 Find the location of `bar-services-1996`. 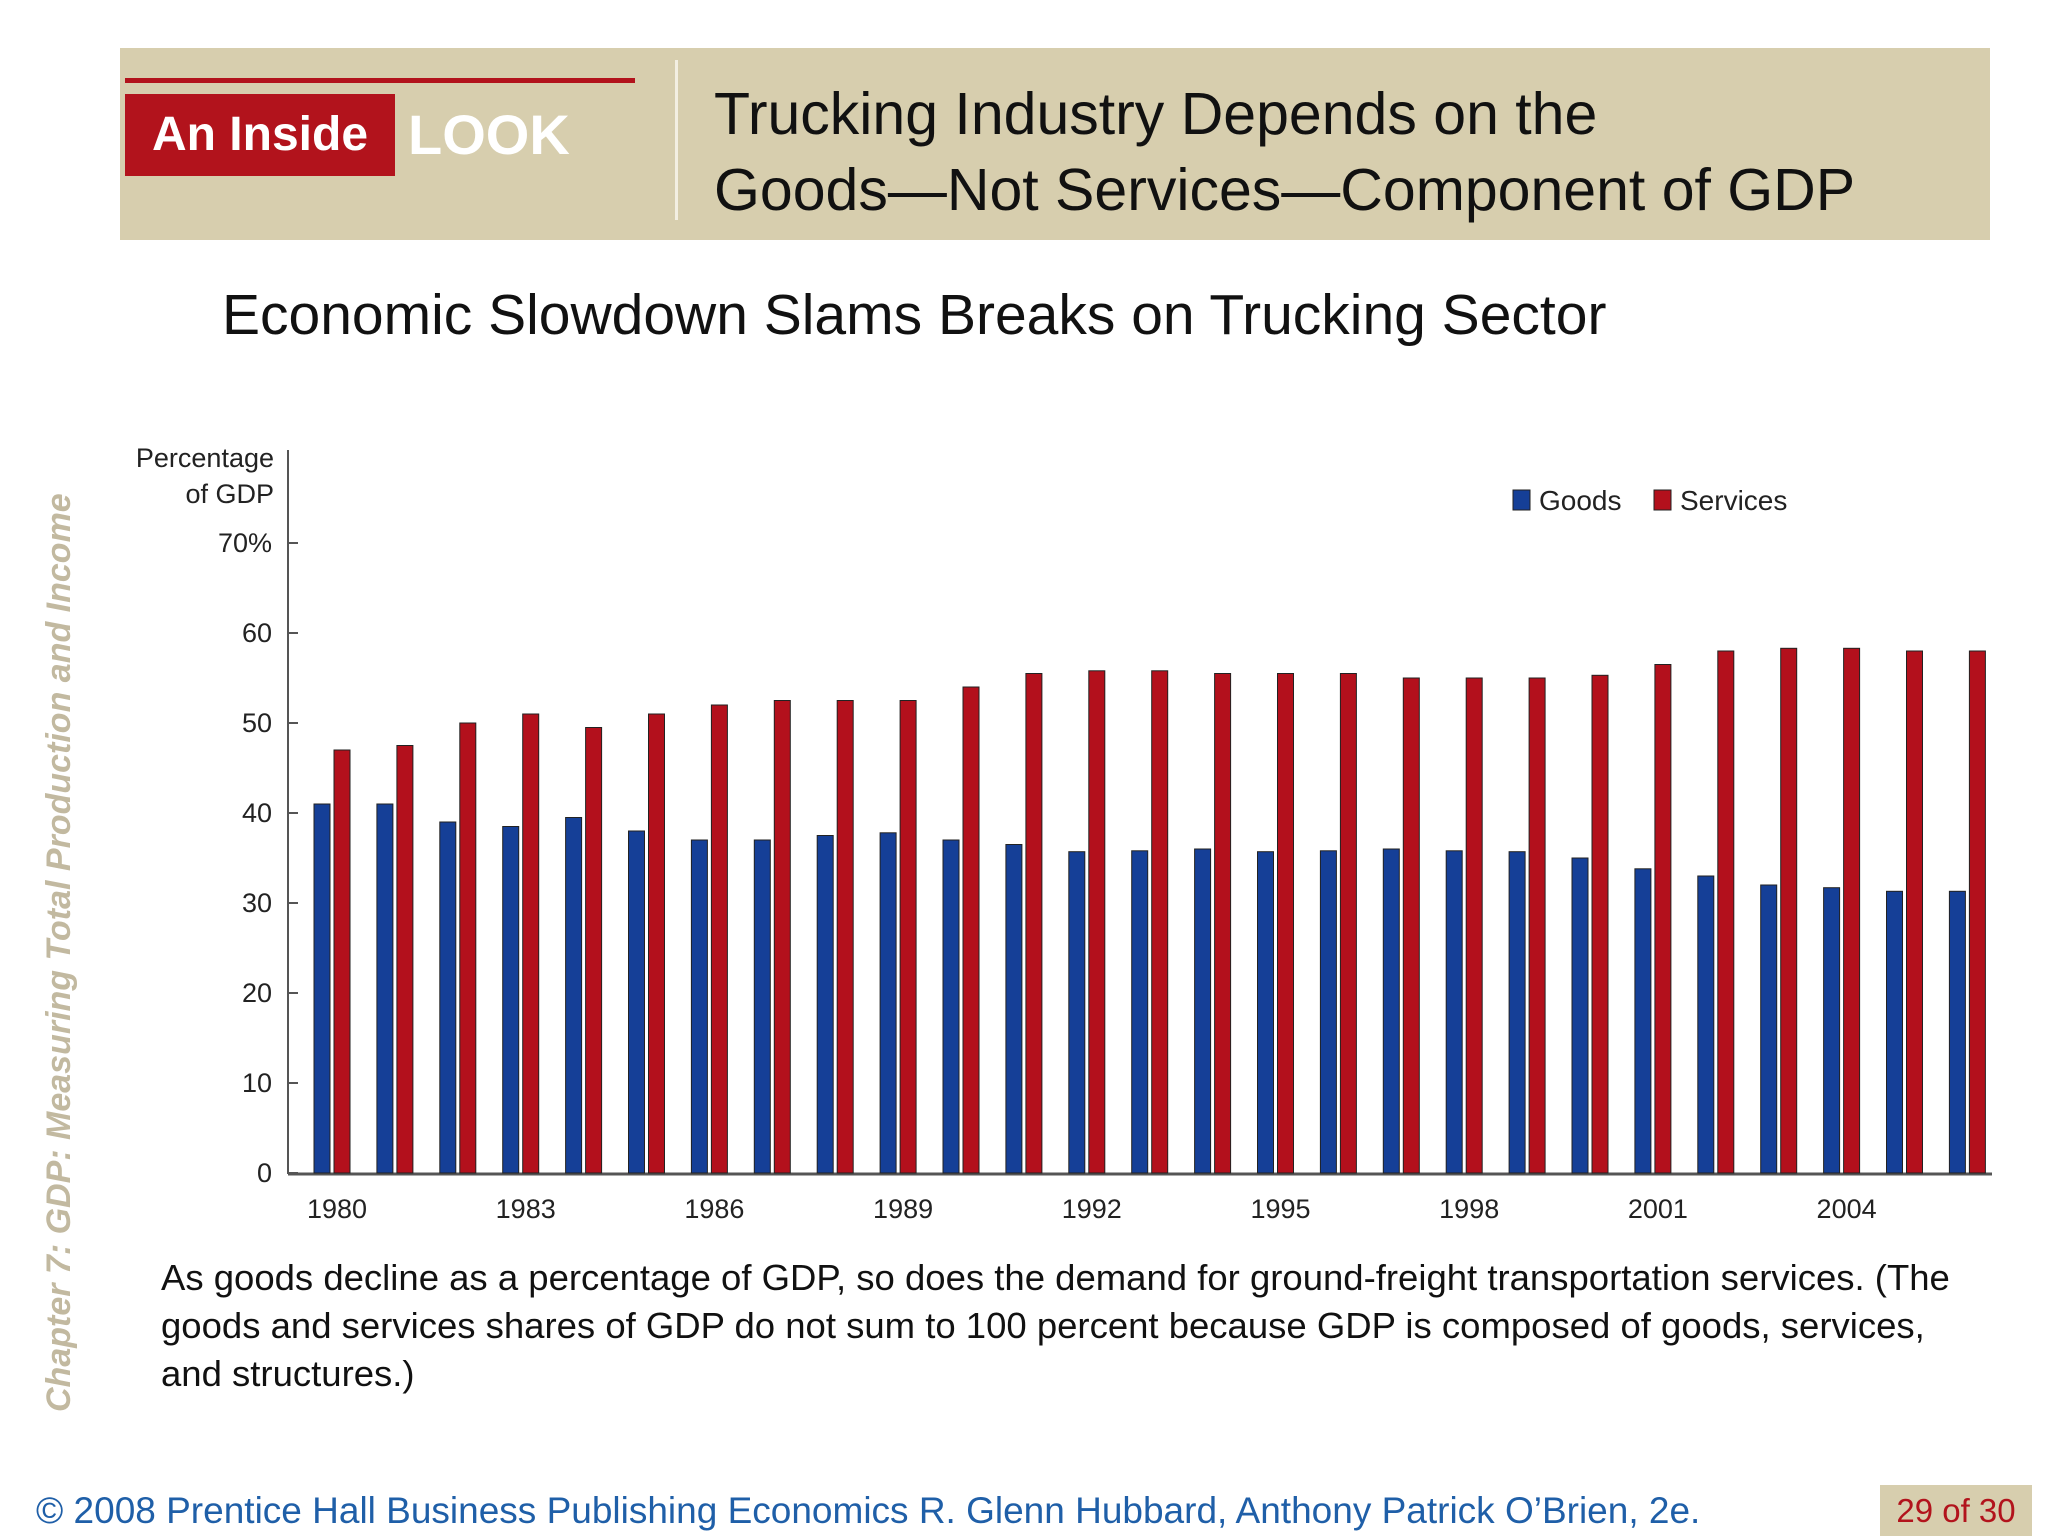

bar-services-1996 is located at coordinates (1348, 923).